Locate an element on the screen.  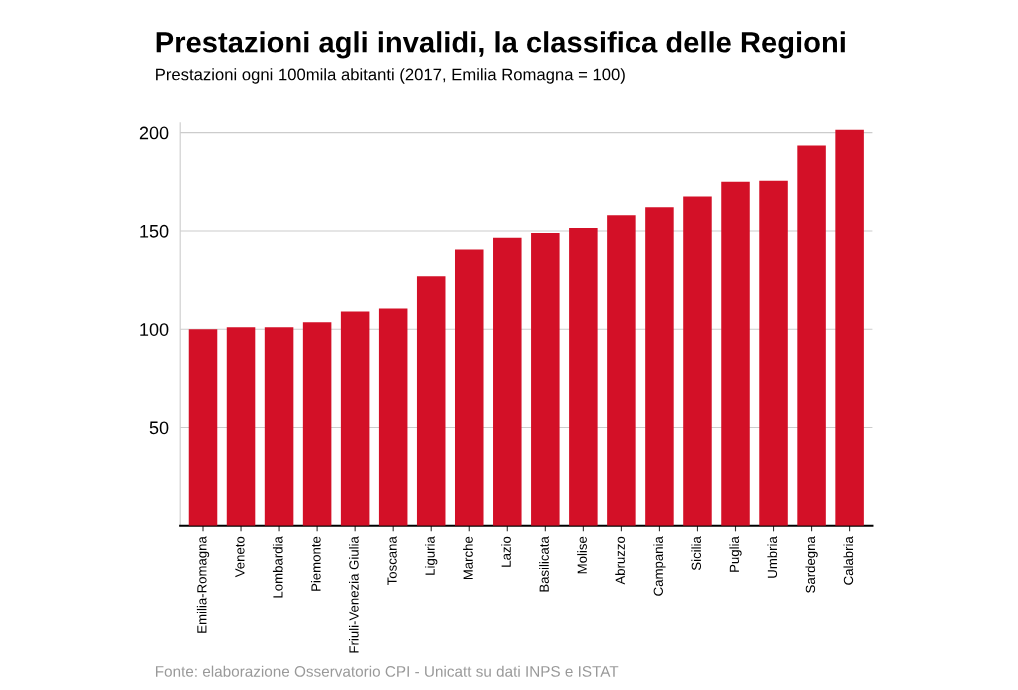
x-tick-label: Marche is located at coordinates (468, 558).